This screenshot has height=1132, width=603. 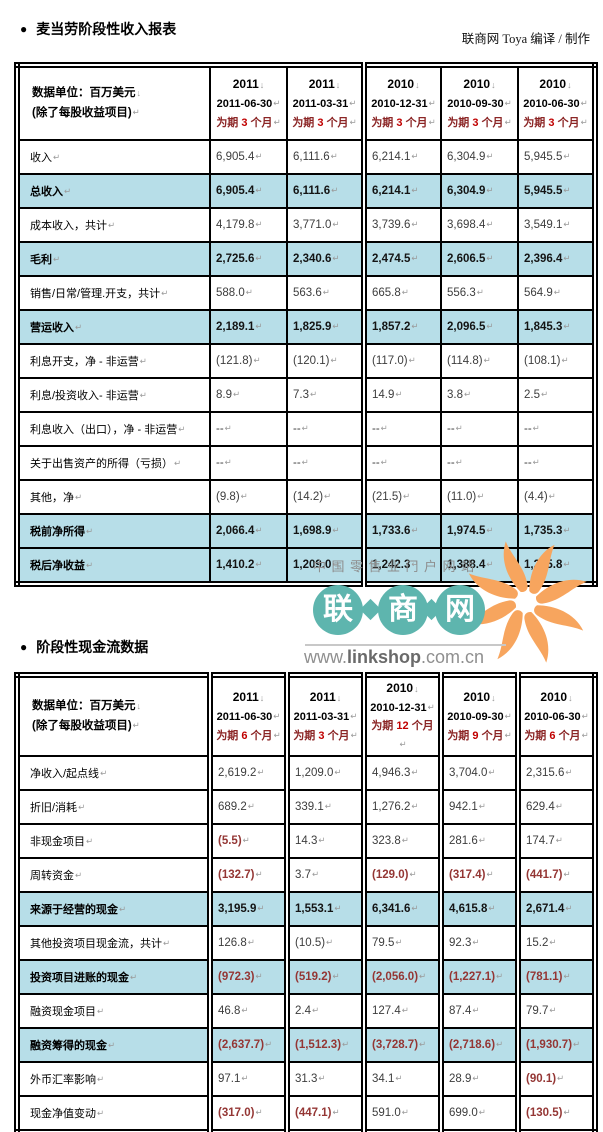 I want to click on watermark-char: 商, so click(x=403, y=609).